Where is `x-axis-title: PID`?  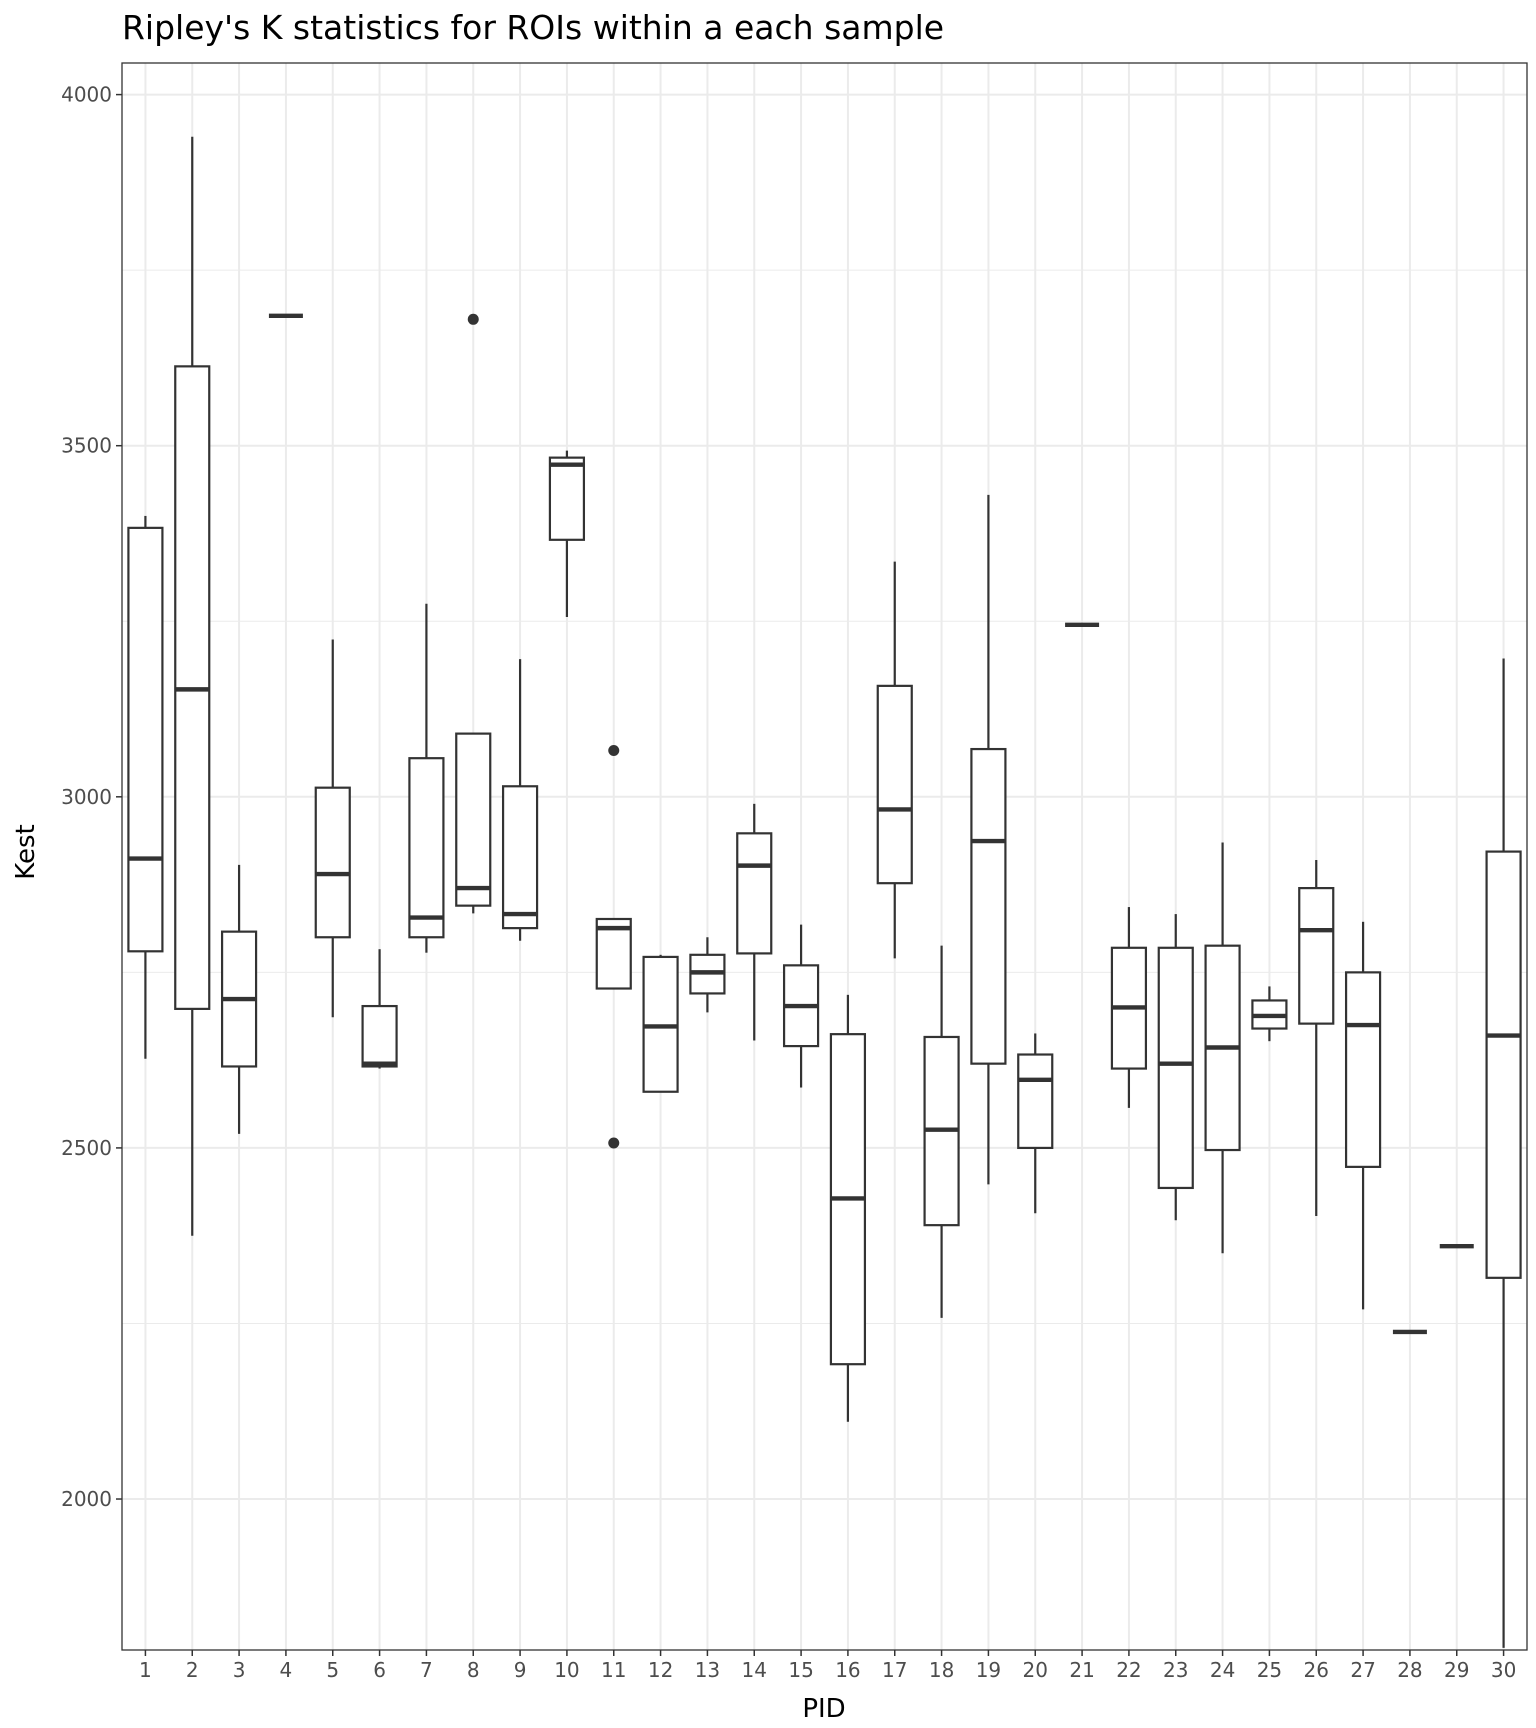
x-axis-title: PID is located at coordinates (823, 1709).